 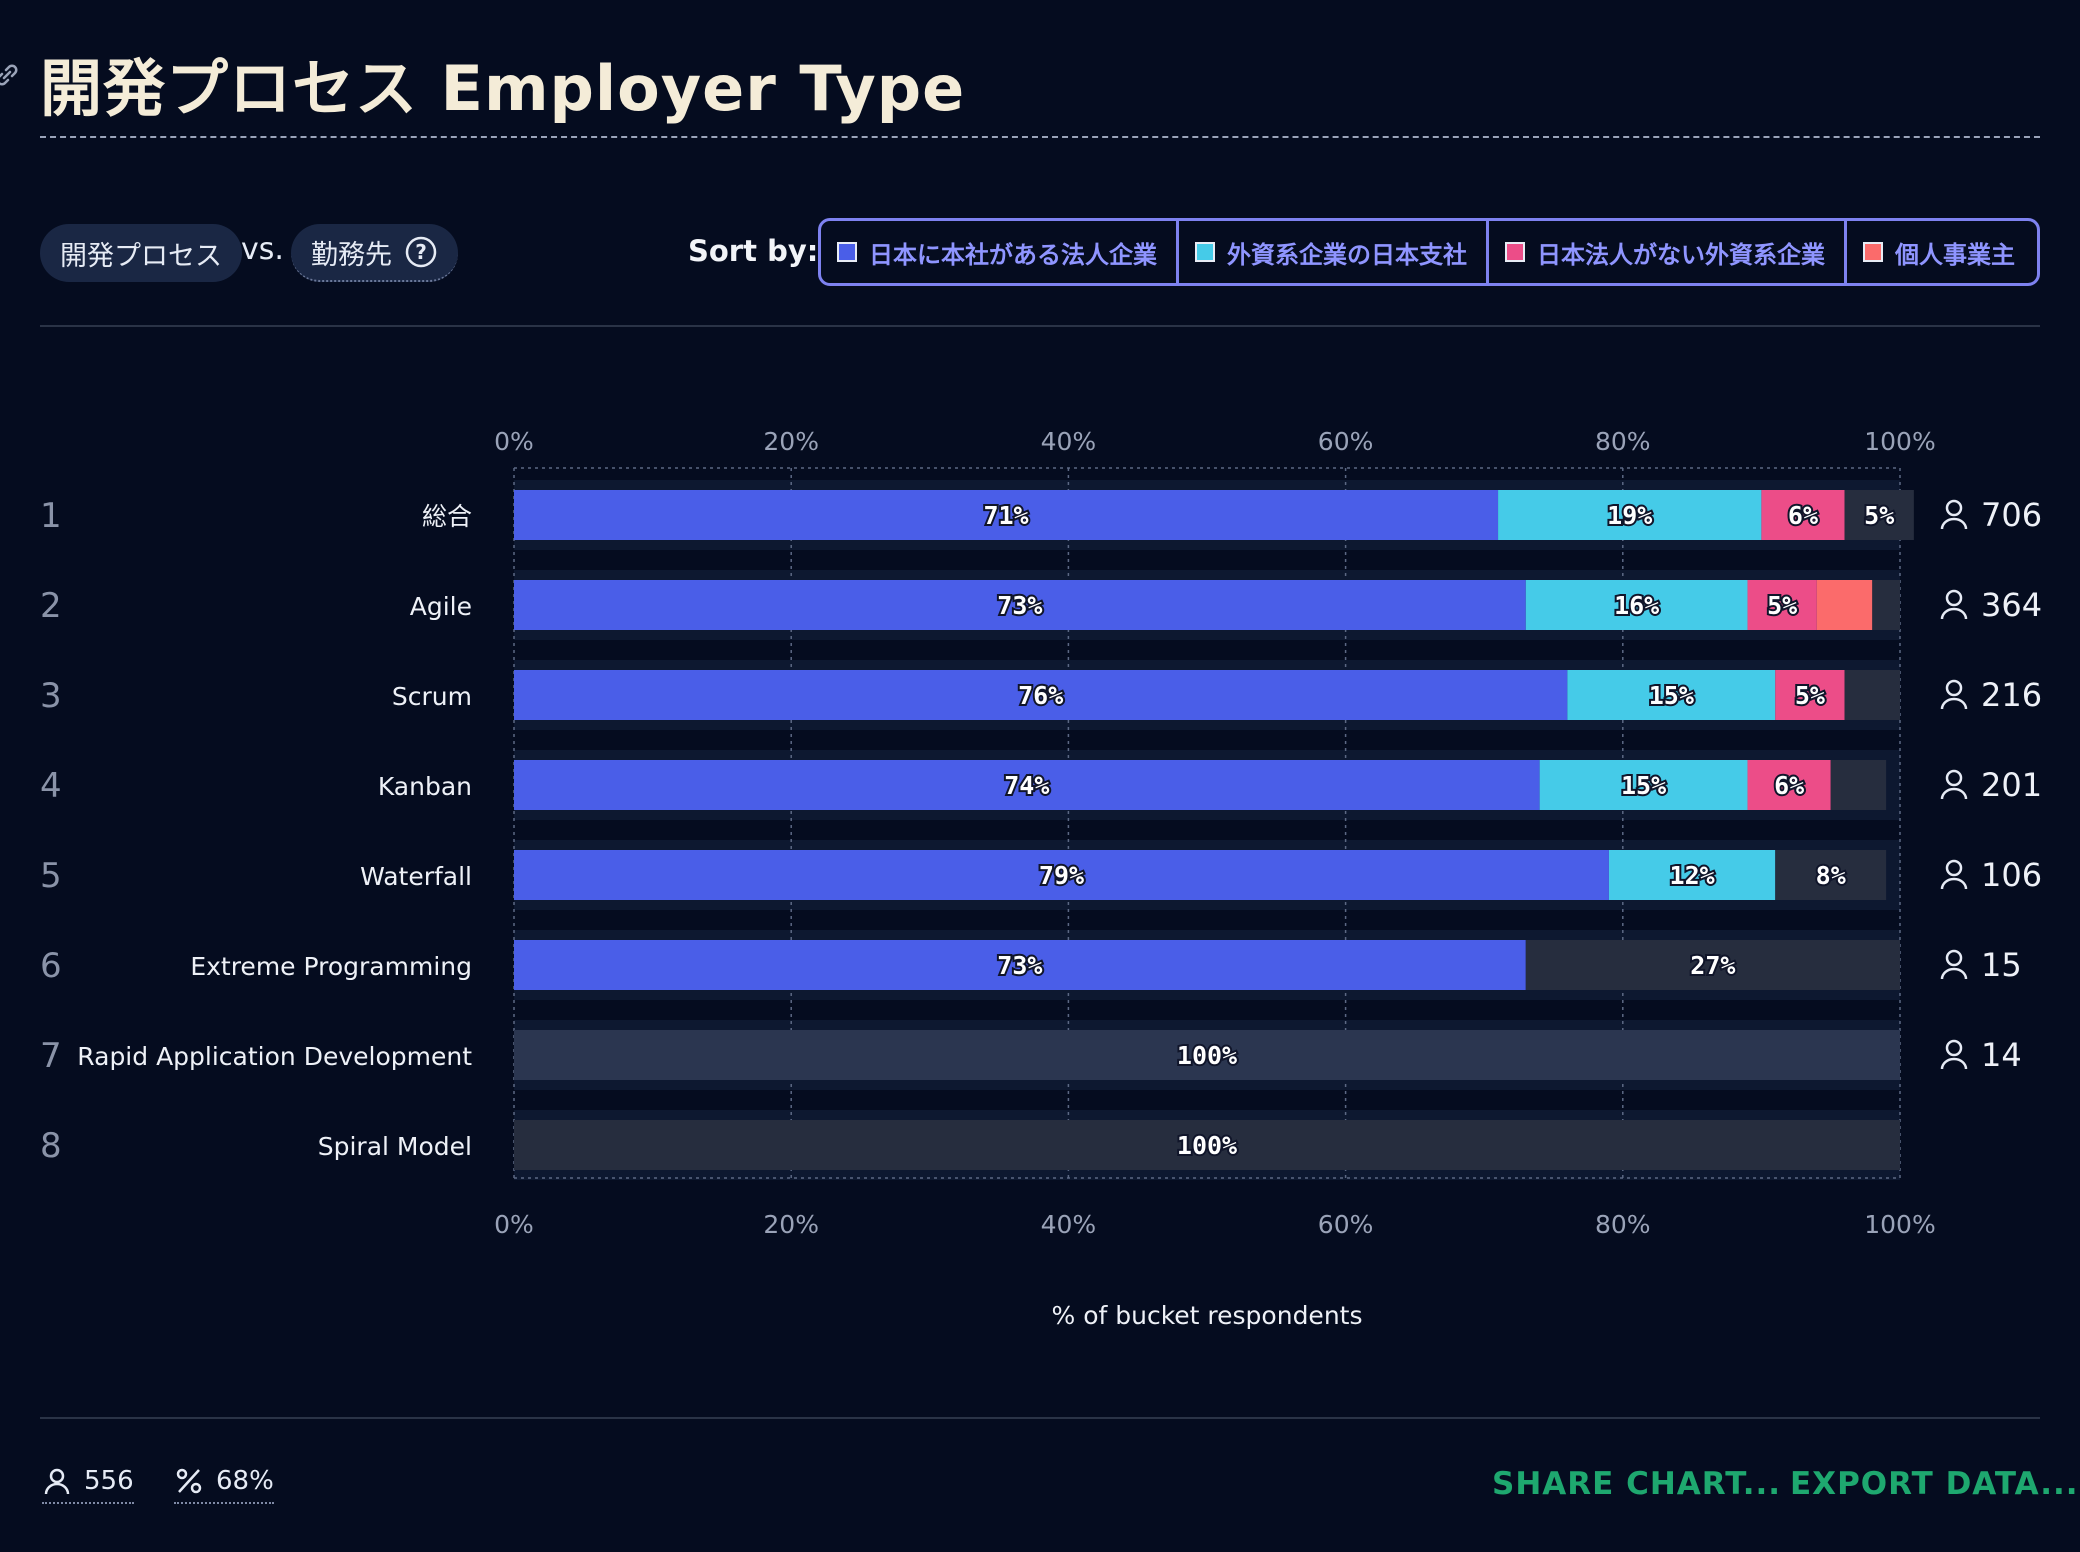 I want to click on sort-option-sole-proprietor: 個人事業主, so click(x=1942, y=252).